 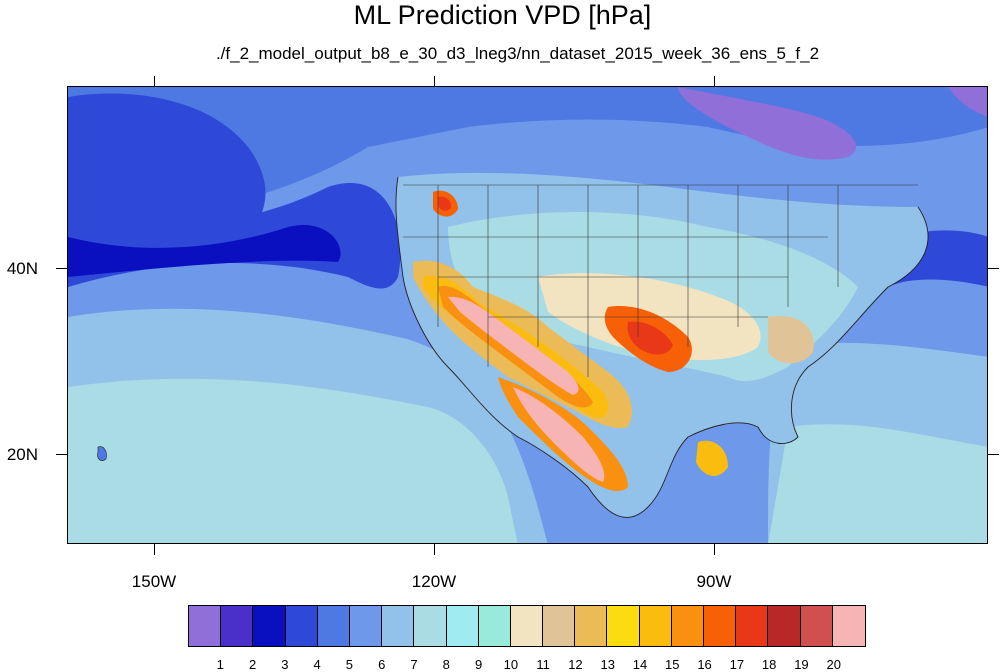 What do you see at coordinates (801, 664) in the screenshot?
I see `colorbar-label: 19` at bounding box center [801, 664].